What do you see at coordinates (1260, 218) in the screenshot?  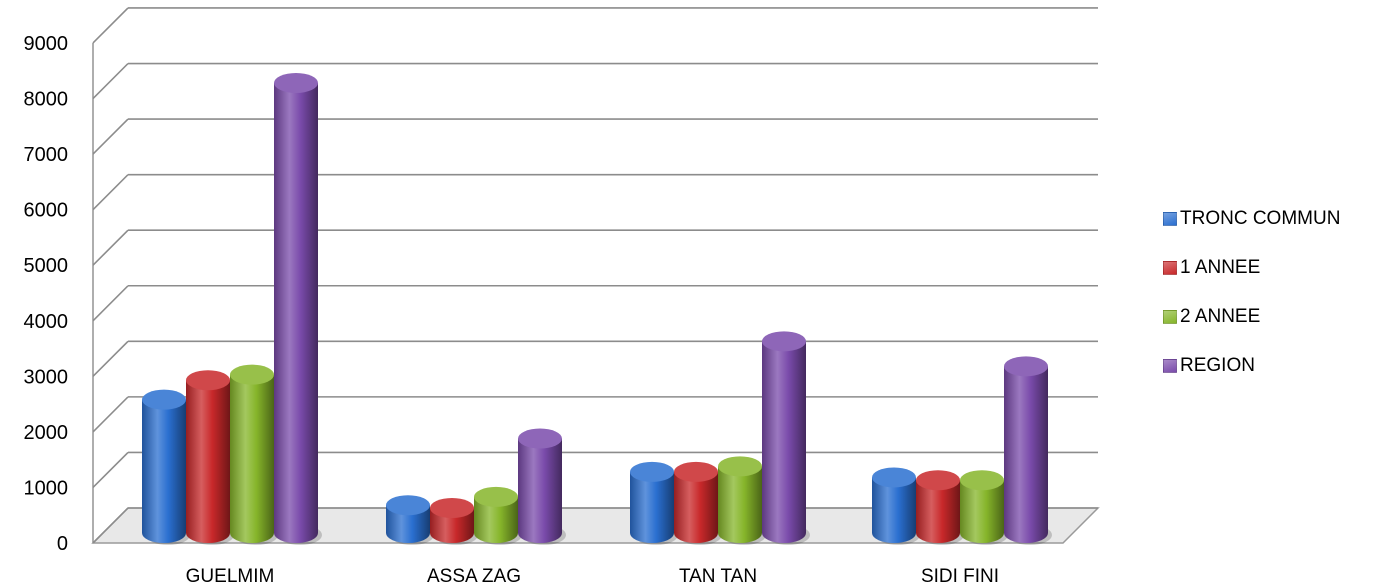 I see `legend-label: TRONC COMMUN` at bounding box center [1260, 218].